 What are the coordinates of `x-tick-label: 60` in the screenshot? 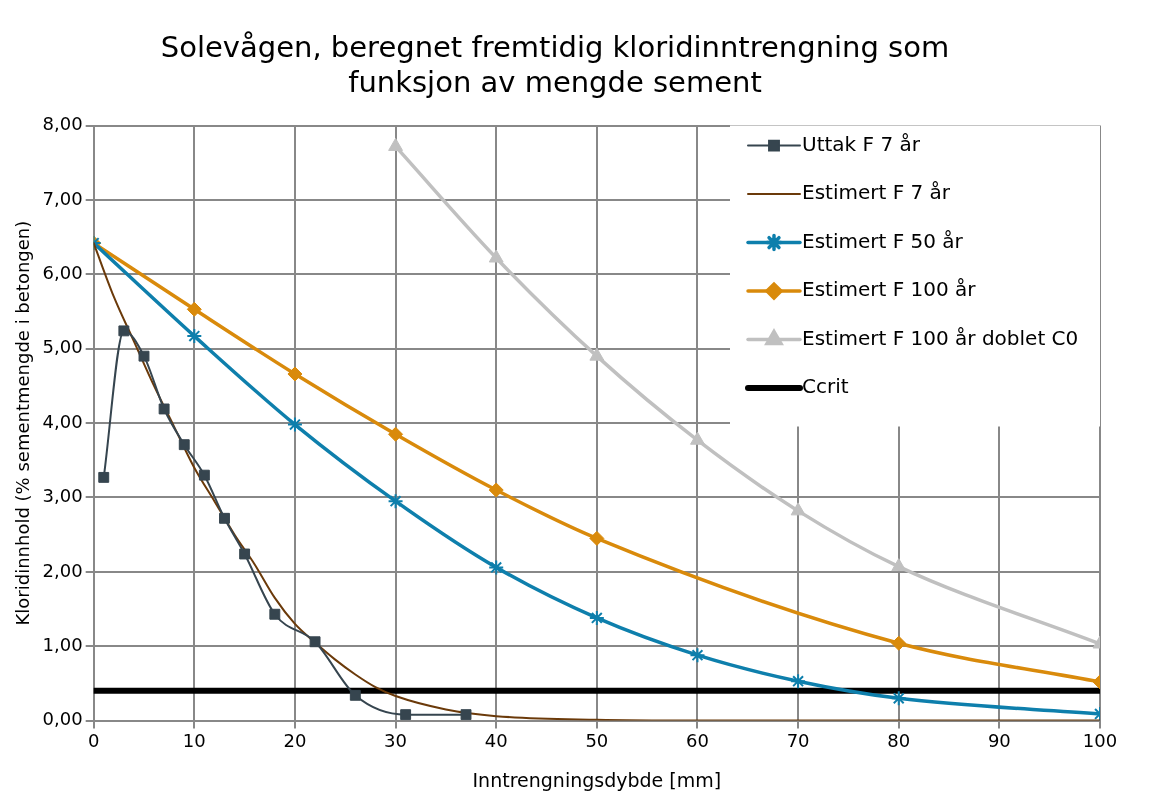 It's located at (697, 741).